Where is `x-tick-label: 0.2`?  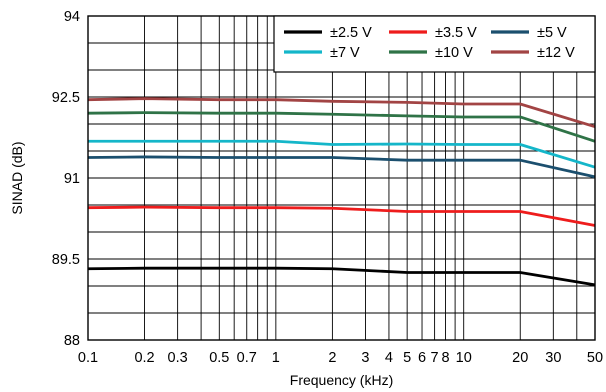
x-tick-label: 0.2 is located at coordinates (144, 358).